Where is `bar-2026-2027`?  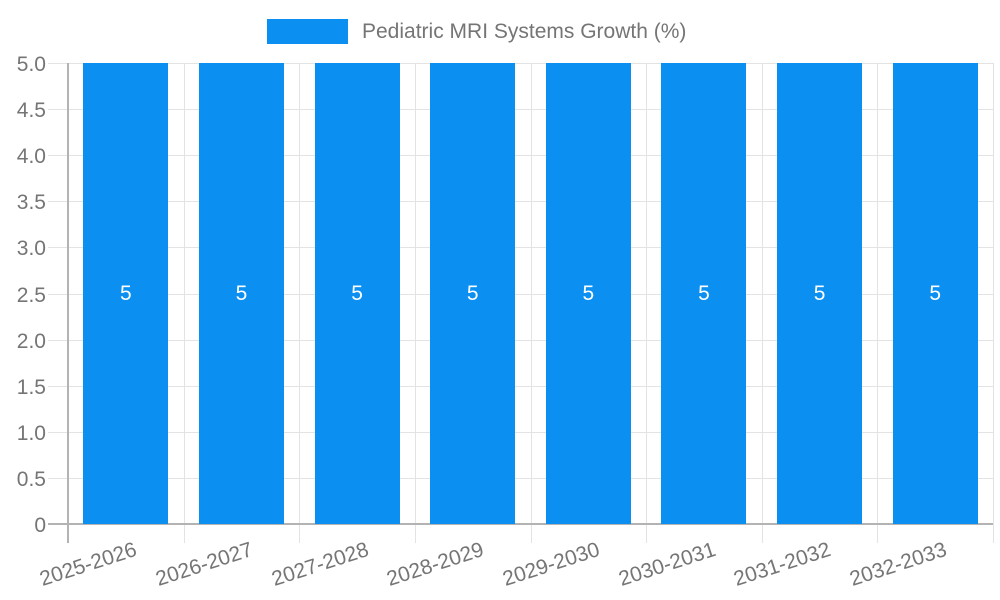
bar-2026-2027 is located at coordinates (241, 293).